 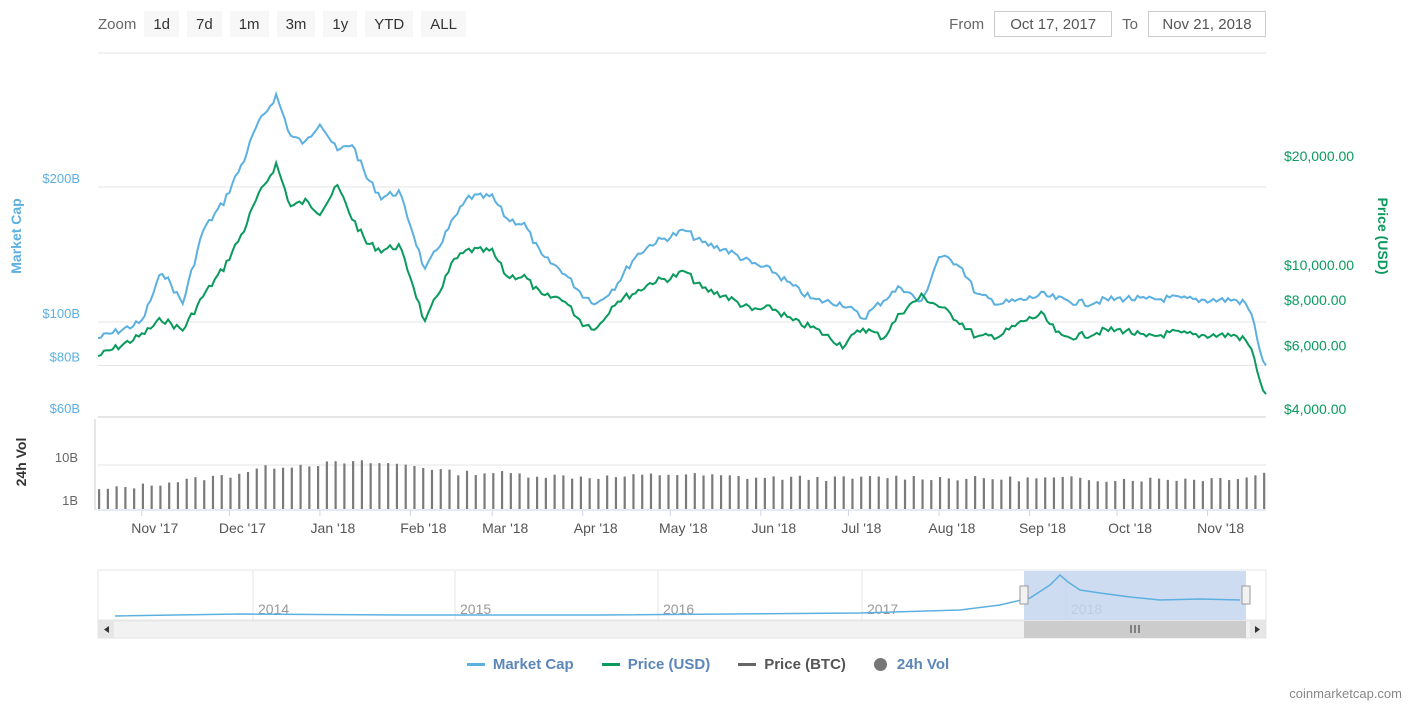 What do you see at coordinates (1319, 265) in the screenshot?
I see `right-axis-tick-label: $10,000.00` at bounding box center [1319, 265].